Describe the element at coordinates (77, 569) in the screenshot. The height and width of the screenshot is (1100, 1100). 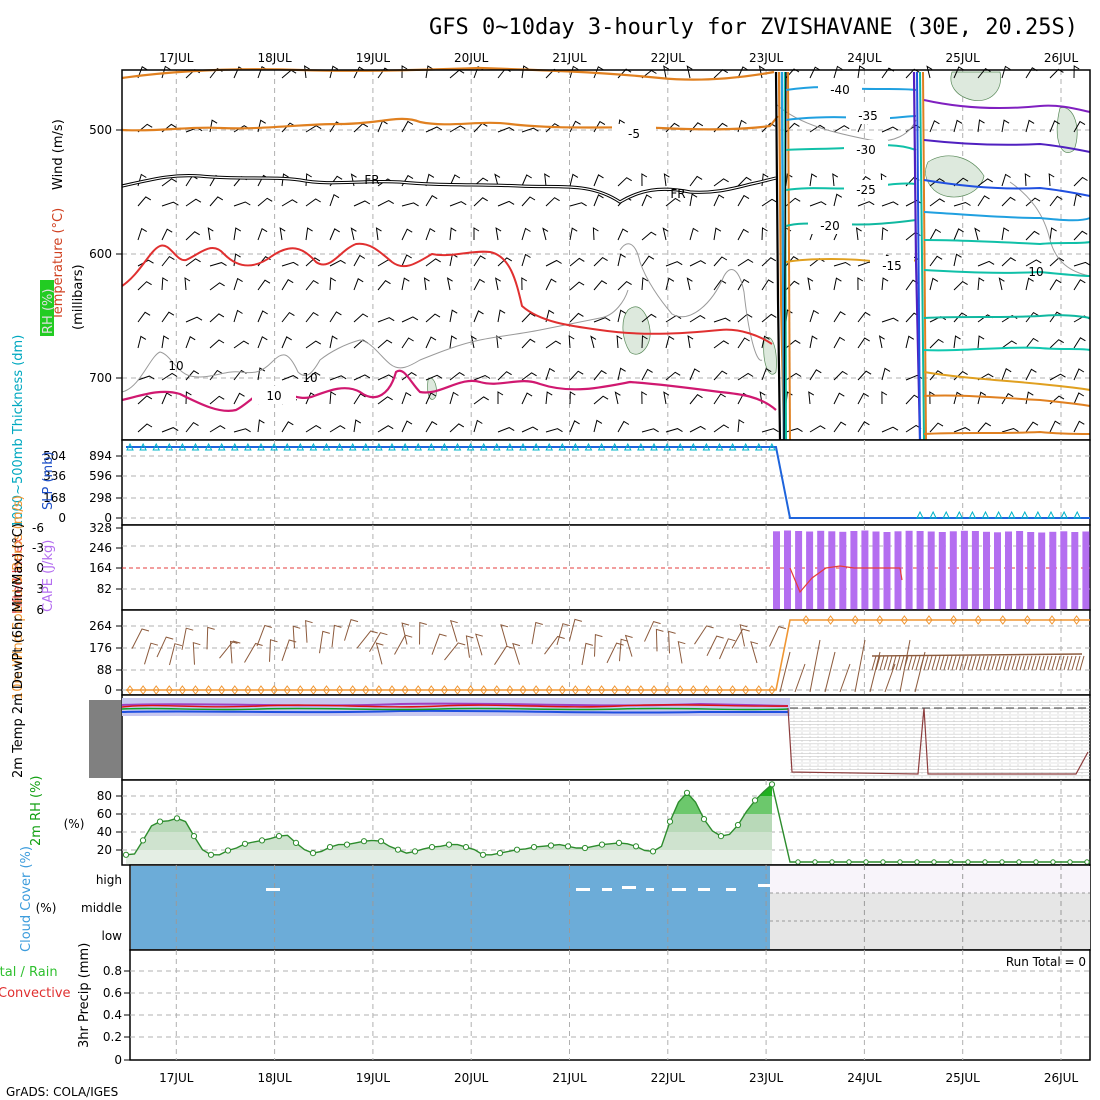
I see `cape-li-ticks: -6 -3 0 3 6 328 246 164 82` at that location.